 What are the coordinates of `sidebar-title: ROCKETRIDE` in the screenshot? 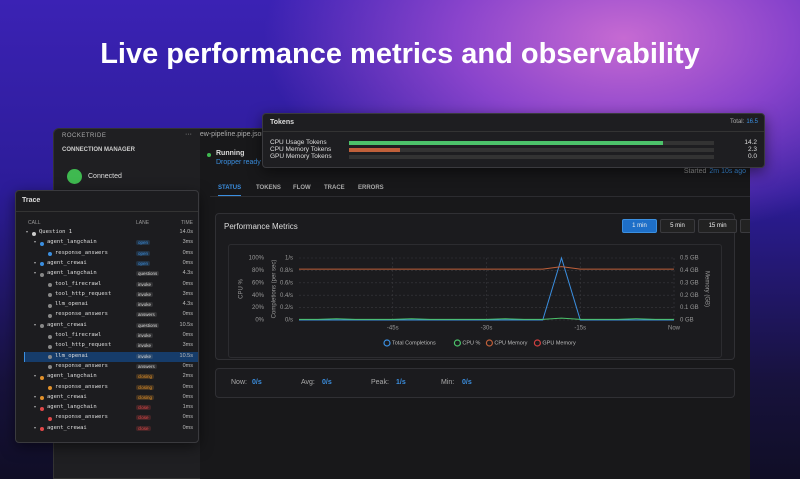 It's located at (84, 136).